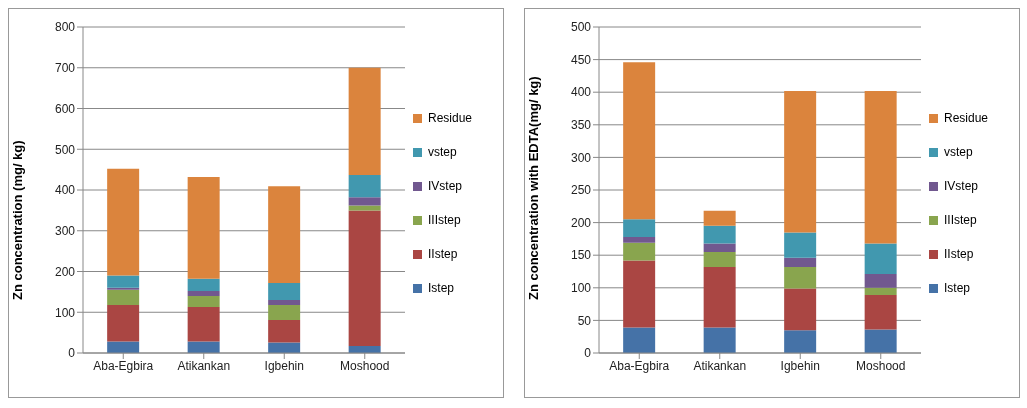 The height and width of the screenshot is (408, 1027). Describe the element at coordinates (65, 68) in the screenshot. I see `y-tick-label: 700` at that location.